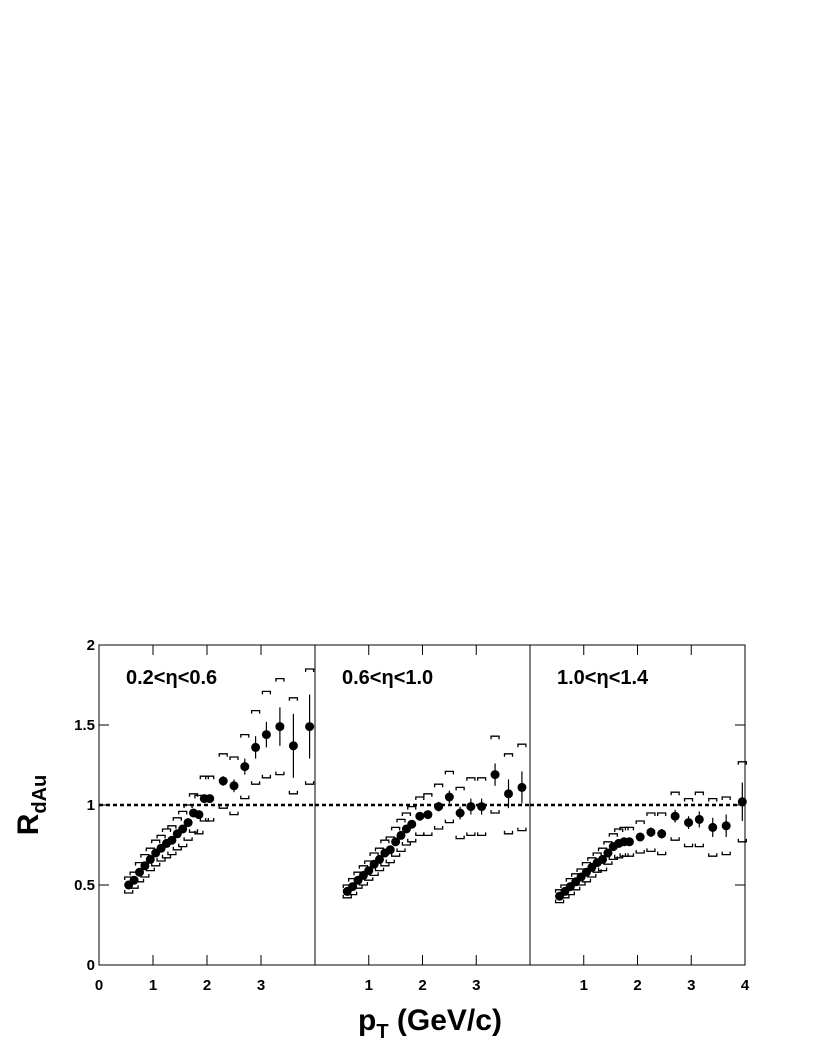 This screenshot has height=1058, width=817. Describe the element at coordinates (367, 1020) in the screenshot. I see `x-axis-label-main: p` at that location.